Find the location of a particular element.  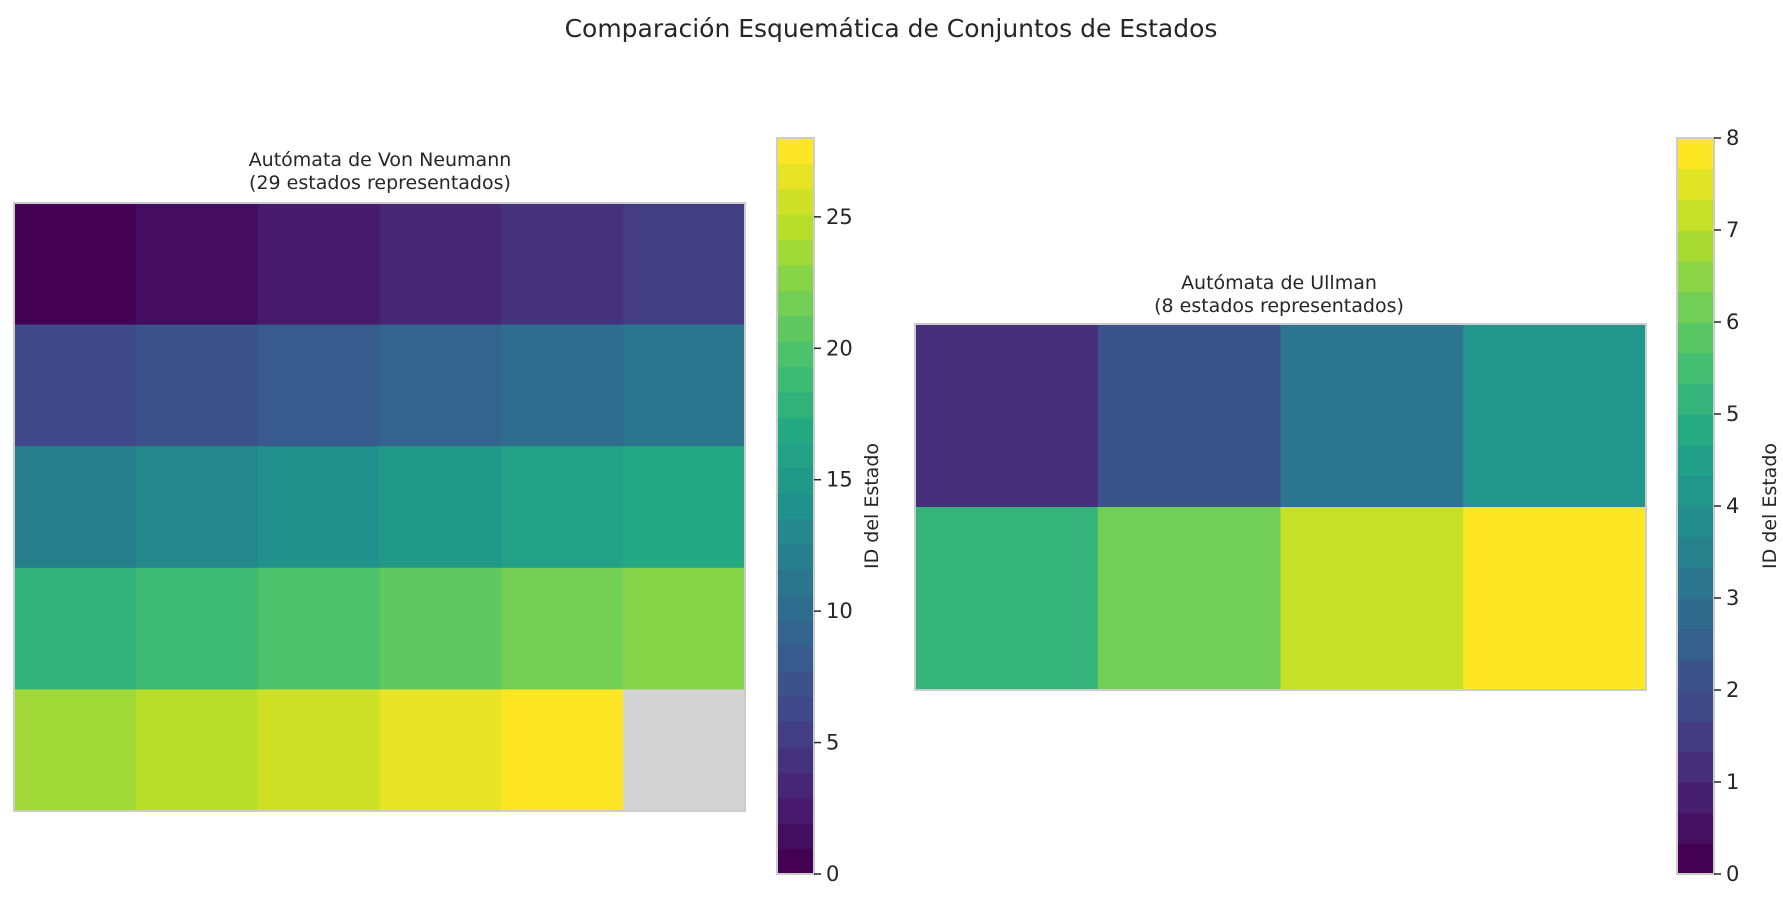

colorbar-tick-label: 20 is located at coordinates (839, 348).